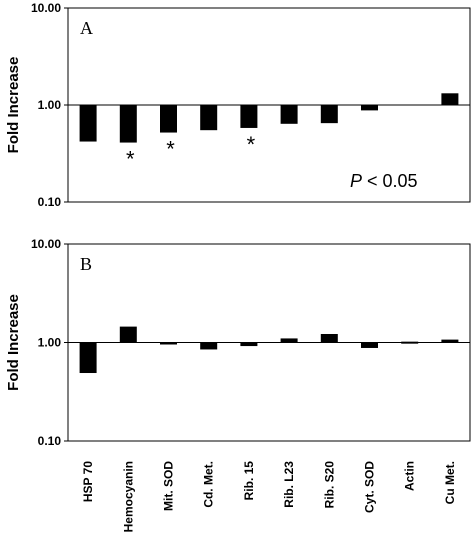 This screenshot has width=474, height=553. Describe the element at coordinates (130, 159) in the screenshot. I see `significance-marker-1: *` at that location.